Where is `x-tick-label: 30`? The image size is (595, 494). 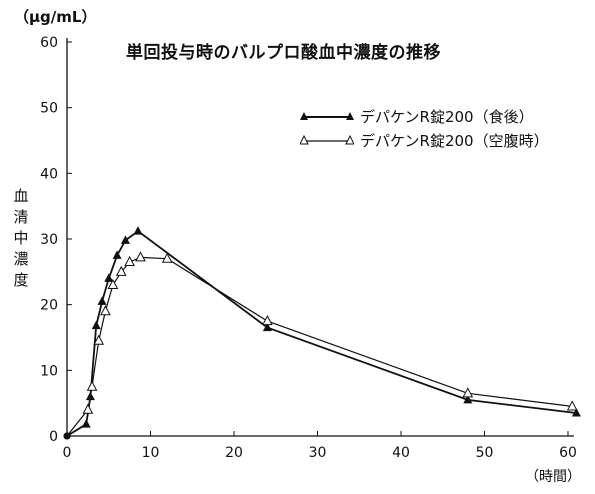
x-tick-label: 30 is located at coordinates (318, 453).